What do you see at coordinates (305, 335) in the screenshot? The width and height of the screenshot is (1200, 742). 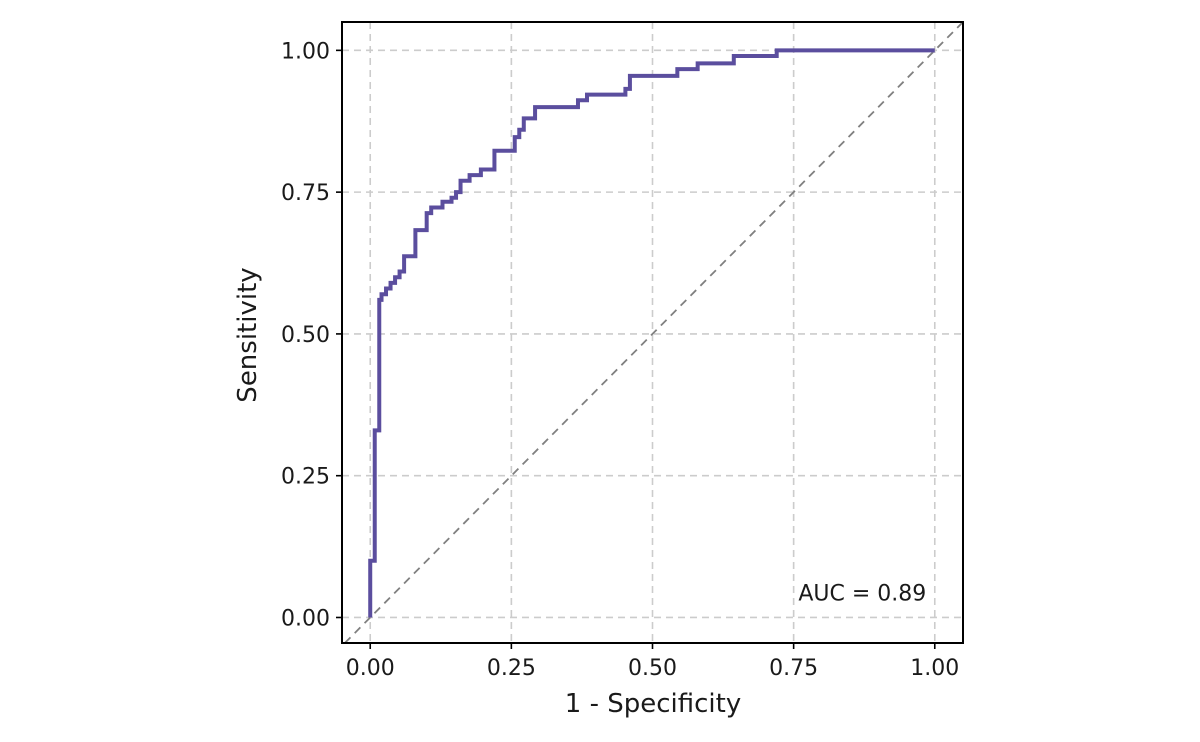 I see `y-tick-label-2: 0.50` at bounding box center [305, 335].